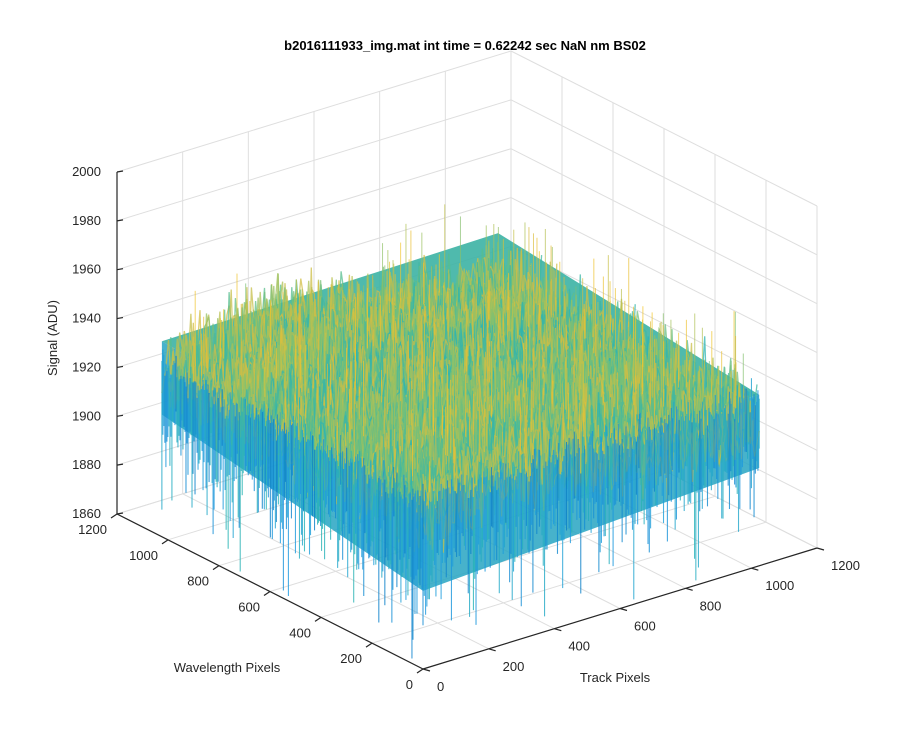  I want to click on x-tick-label: 600, so click(645, 626).